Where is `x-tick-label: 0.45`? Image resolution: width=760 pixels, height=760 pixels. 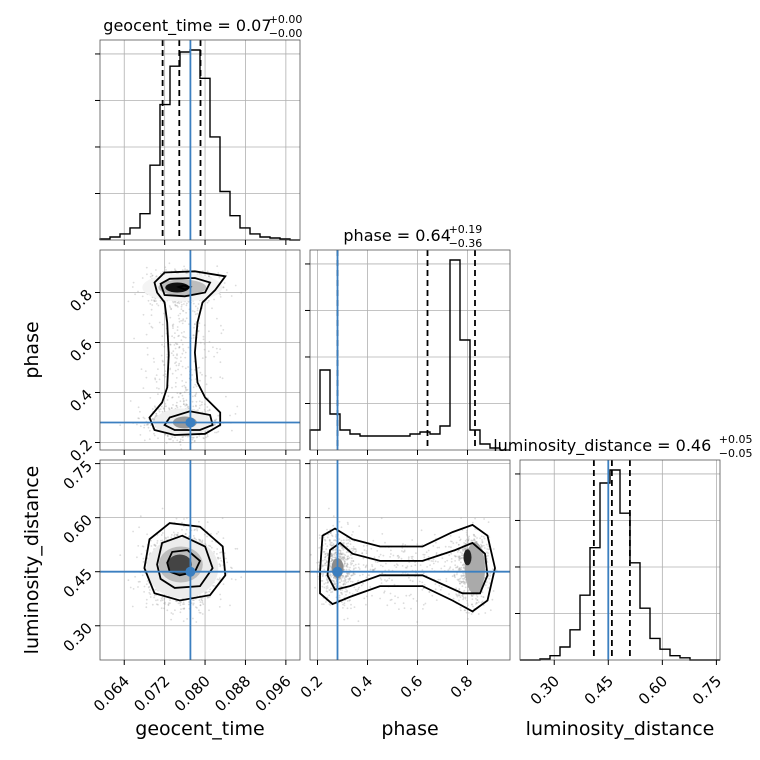 x-tick-label: 0.45 is located at coordinates (599, 690).